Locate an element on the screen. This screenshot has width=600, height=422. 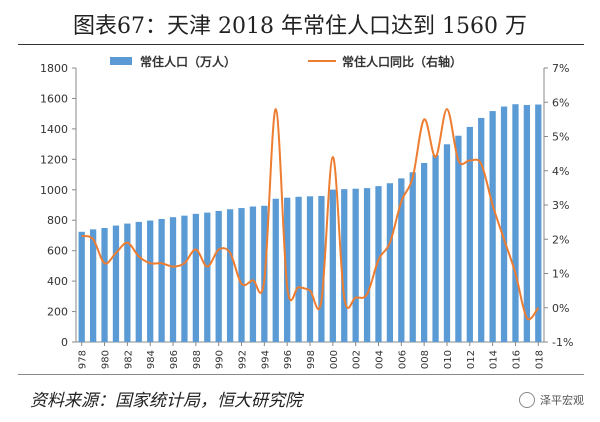
x-tick-label: 1988 is located at coordinates (197, 360).